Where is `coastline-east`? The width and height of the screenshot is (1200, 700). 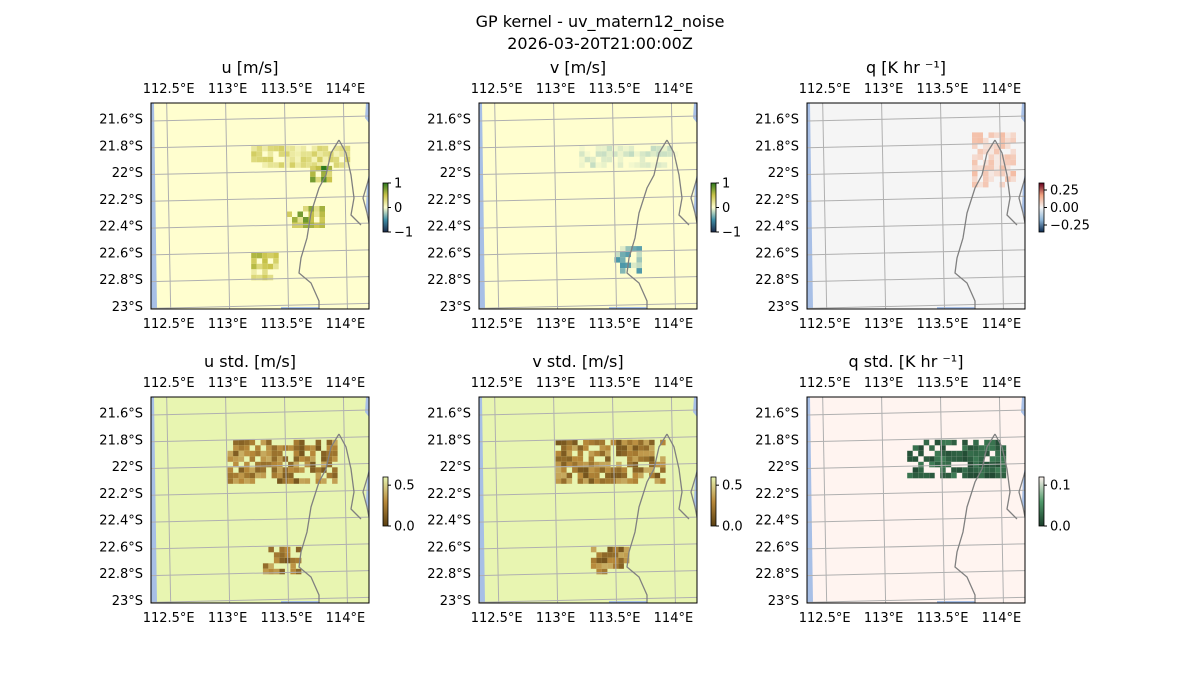 coastline-east is located at coordinates (1021, 494).